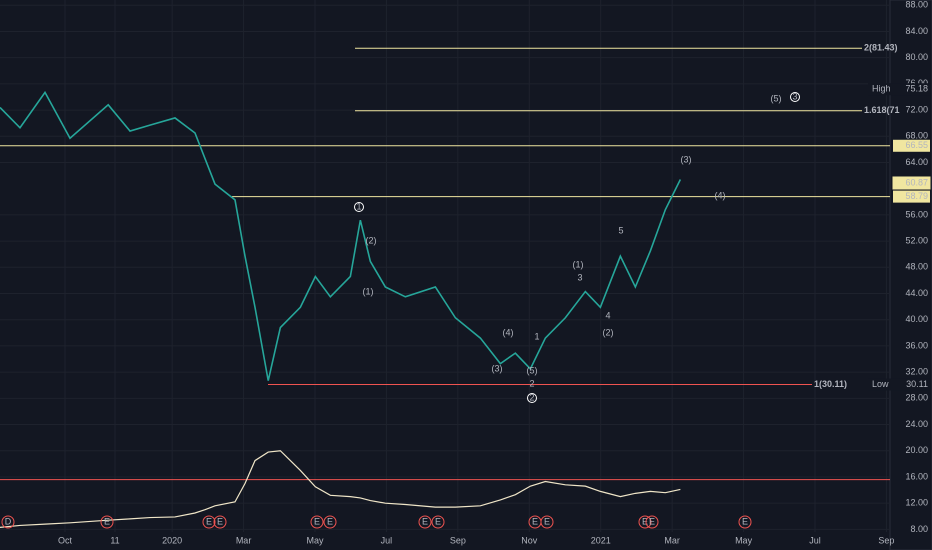  Describe the element at coordinates (882, 110) in the screenshot. I see `level-label: 1.618(71` at that location.